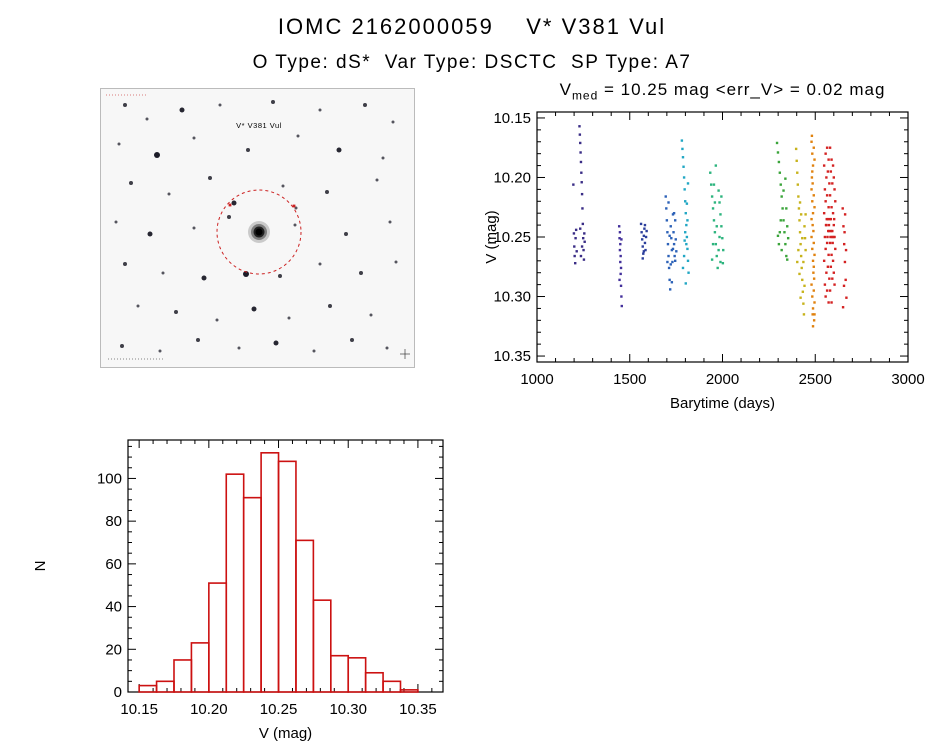 The width and height of the screenshot is (944, 750). I want to click on page-subtitle: O Type: dS* Var Type: DSCTC SP Type: A7, so click(472, 62).